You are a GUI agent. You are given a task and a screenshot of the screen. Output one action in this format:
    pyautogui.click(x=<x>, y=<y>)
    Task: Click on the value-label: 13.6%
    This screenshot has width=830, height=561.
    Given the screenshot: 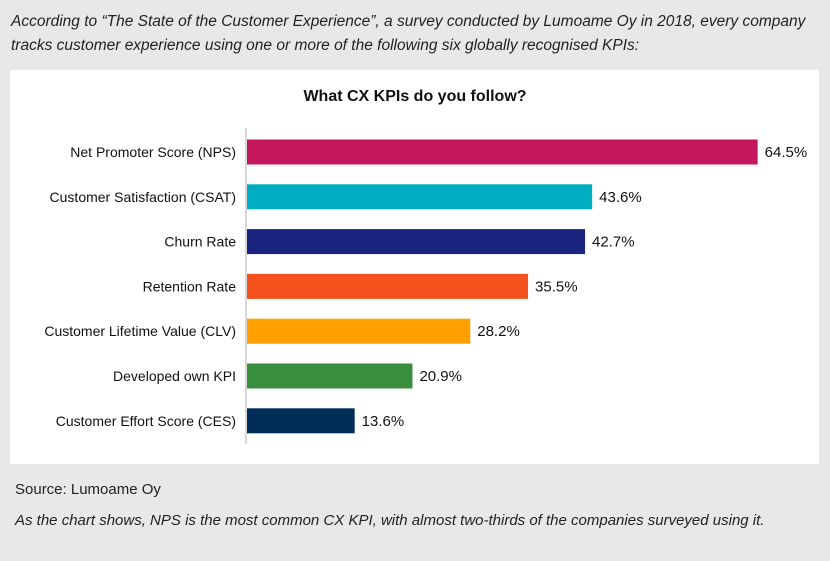 What is the action you would take?
    pyautogui.click(x=383, y=421)
    